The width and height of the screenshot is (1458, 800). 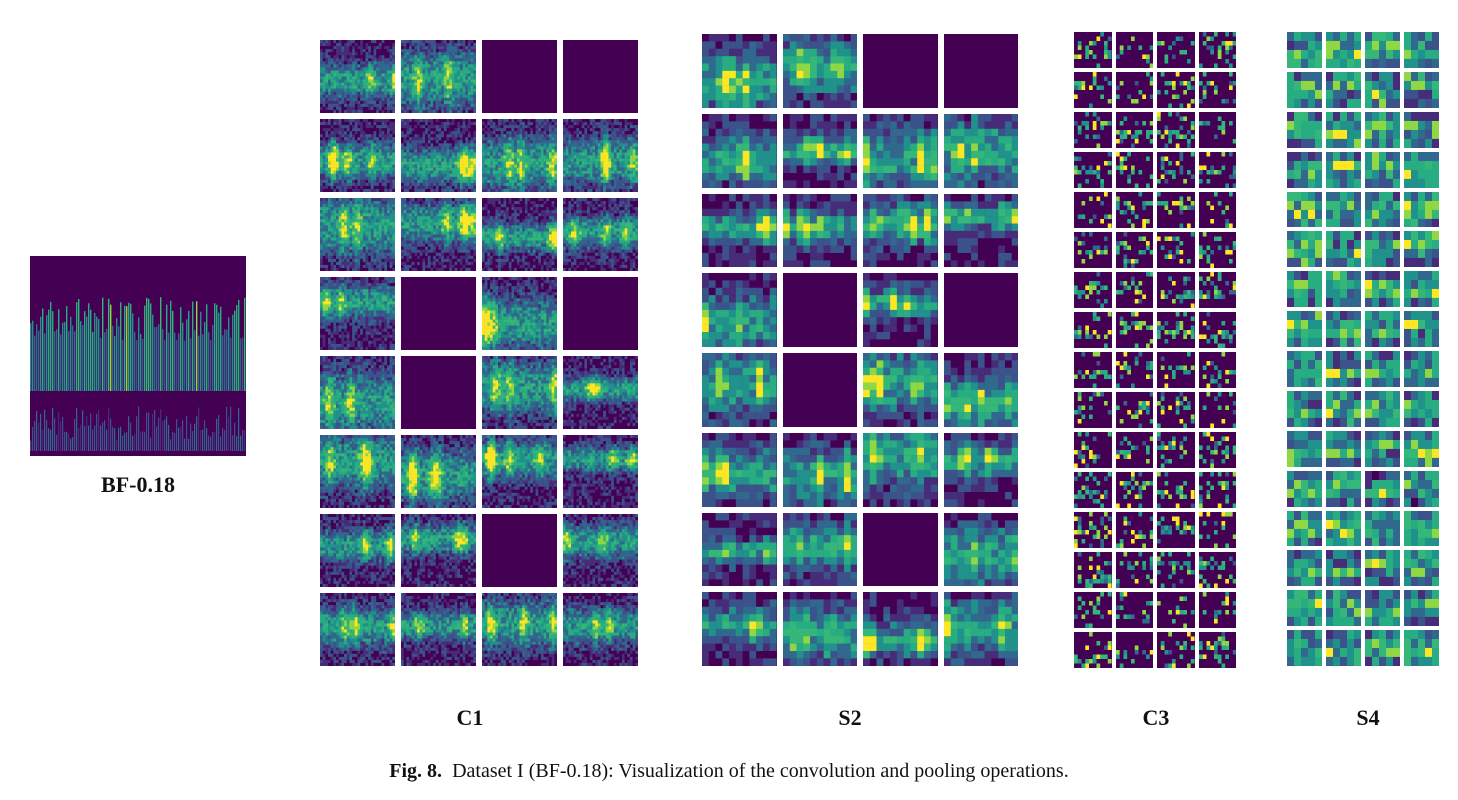 I want to click on s4-feature-maps, so click(x=1363, y=349).